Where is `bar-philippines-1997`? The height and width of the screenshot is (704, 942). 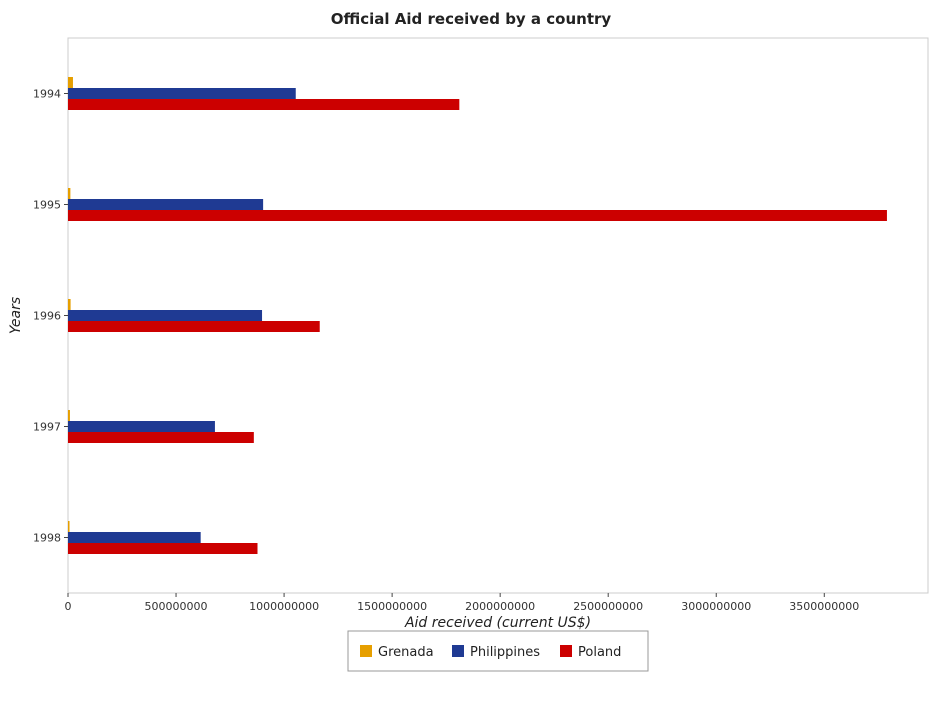 bar-philippines-1997 is located at coordinates (141, 426).